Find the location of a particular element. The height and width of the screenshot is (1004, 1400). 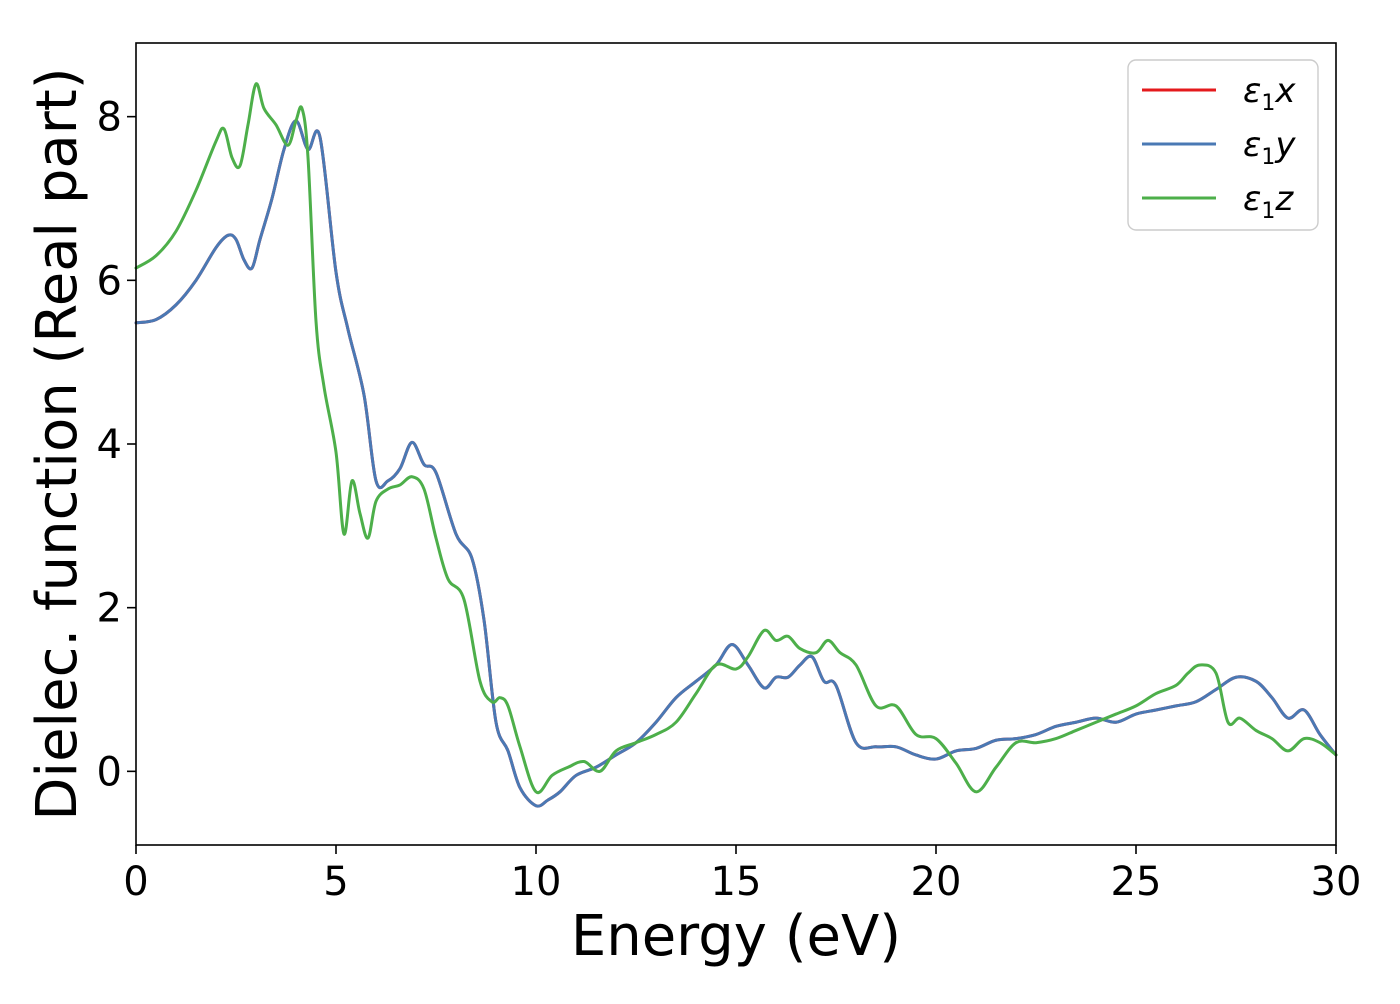

legend-items: ε1x ε1y ε1z is located at coordinates (1219, 147).